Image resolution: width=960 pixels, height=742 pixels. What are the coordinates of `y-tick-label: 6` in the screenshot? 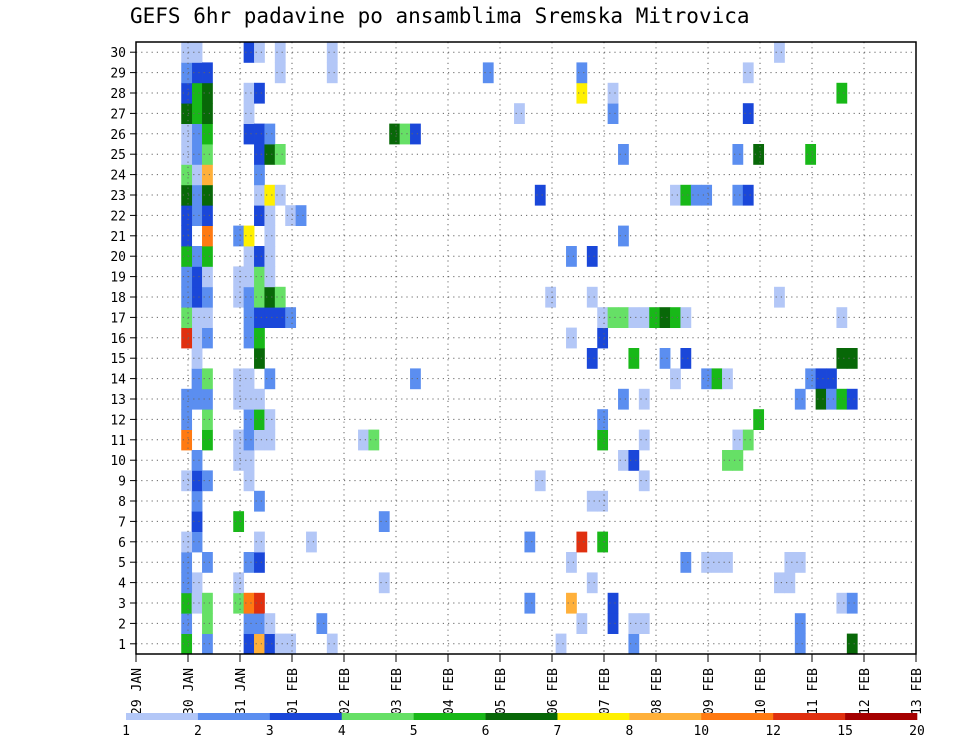 It's located at (122, 543).